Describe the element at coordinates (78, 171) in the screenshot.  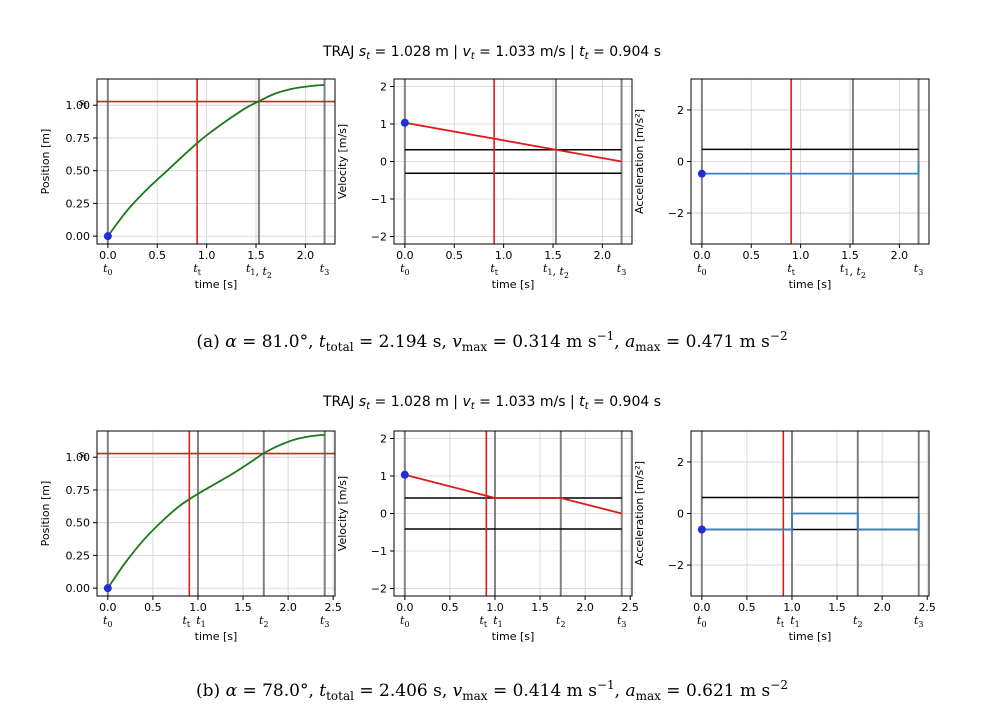
I see `y-tick-label: 0.50` at that location.